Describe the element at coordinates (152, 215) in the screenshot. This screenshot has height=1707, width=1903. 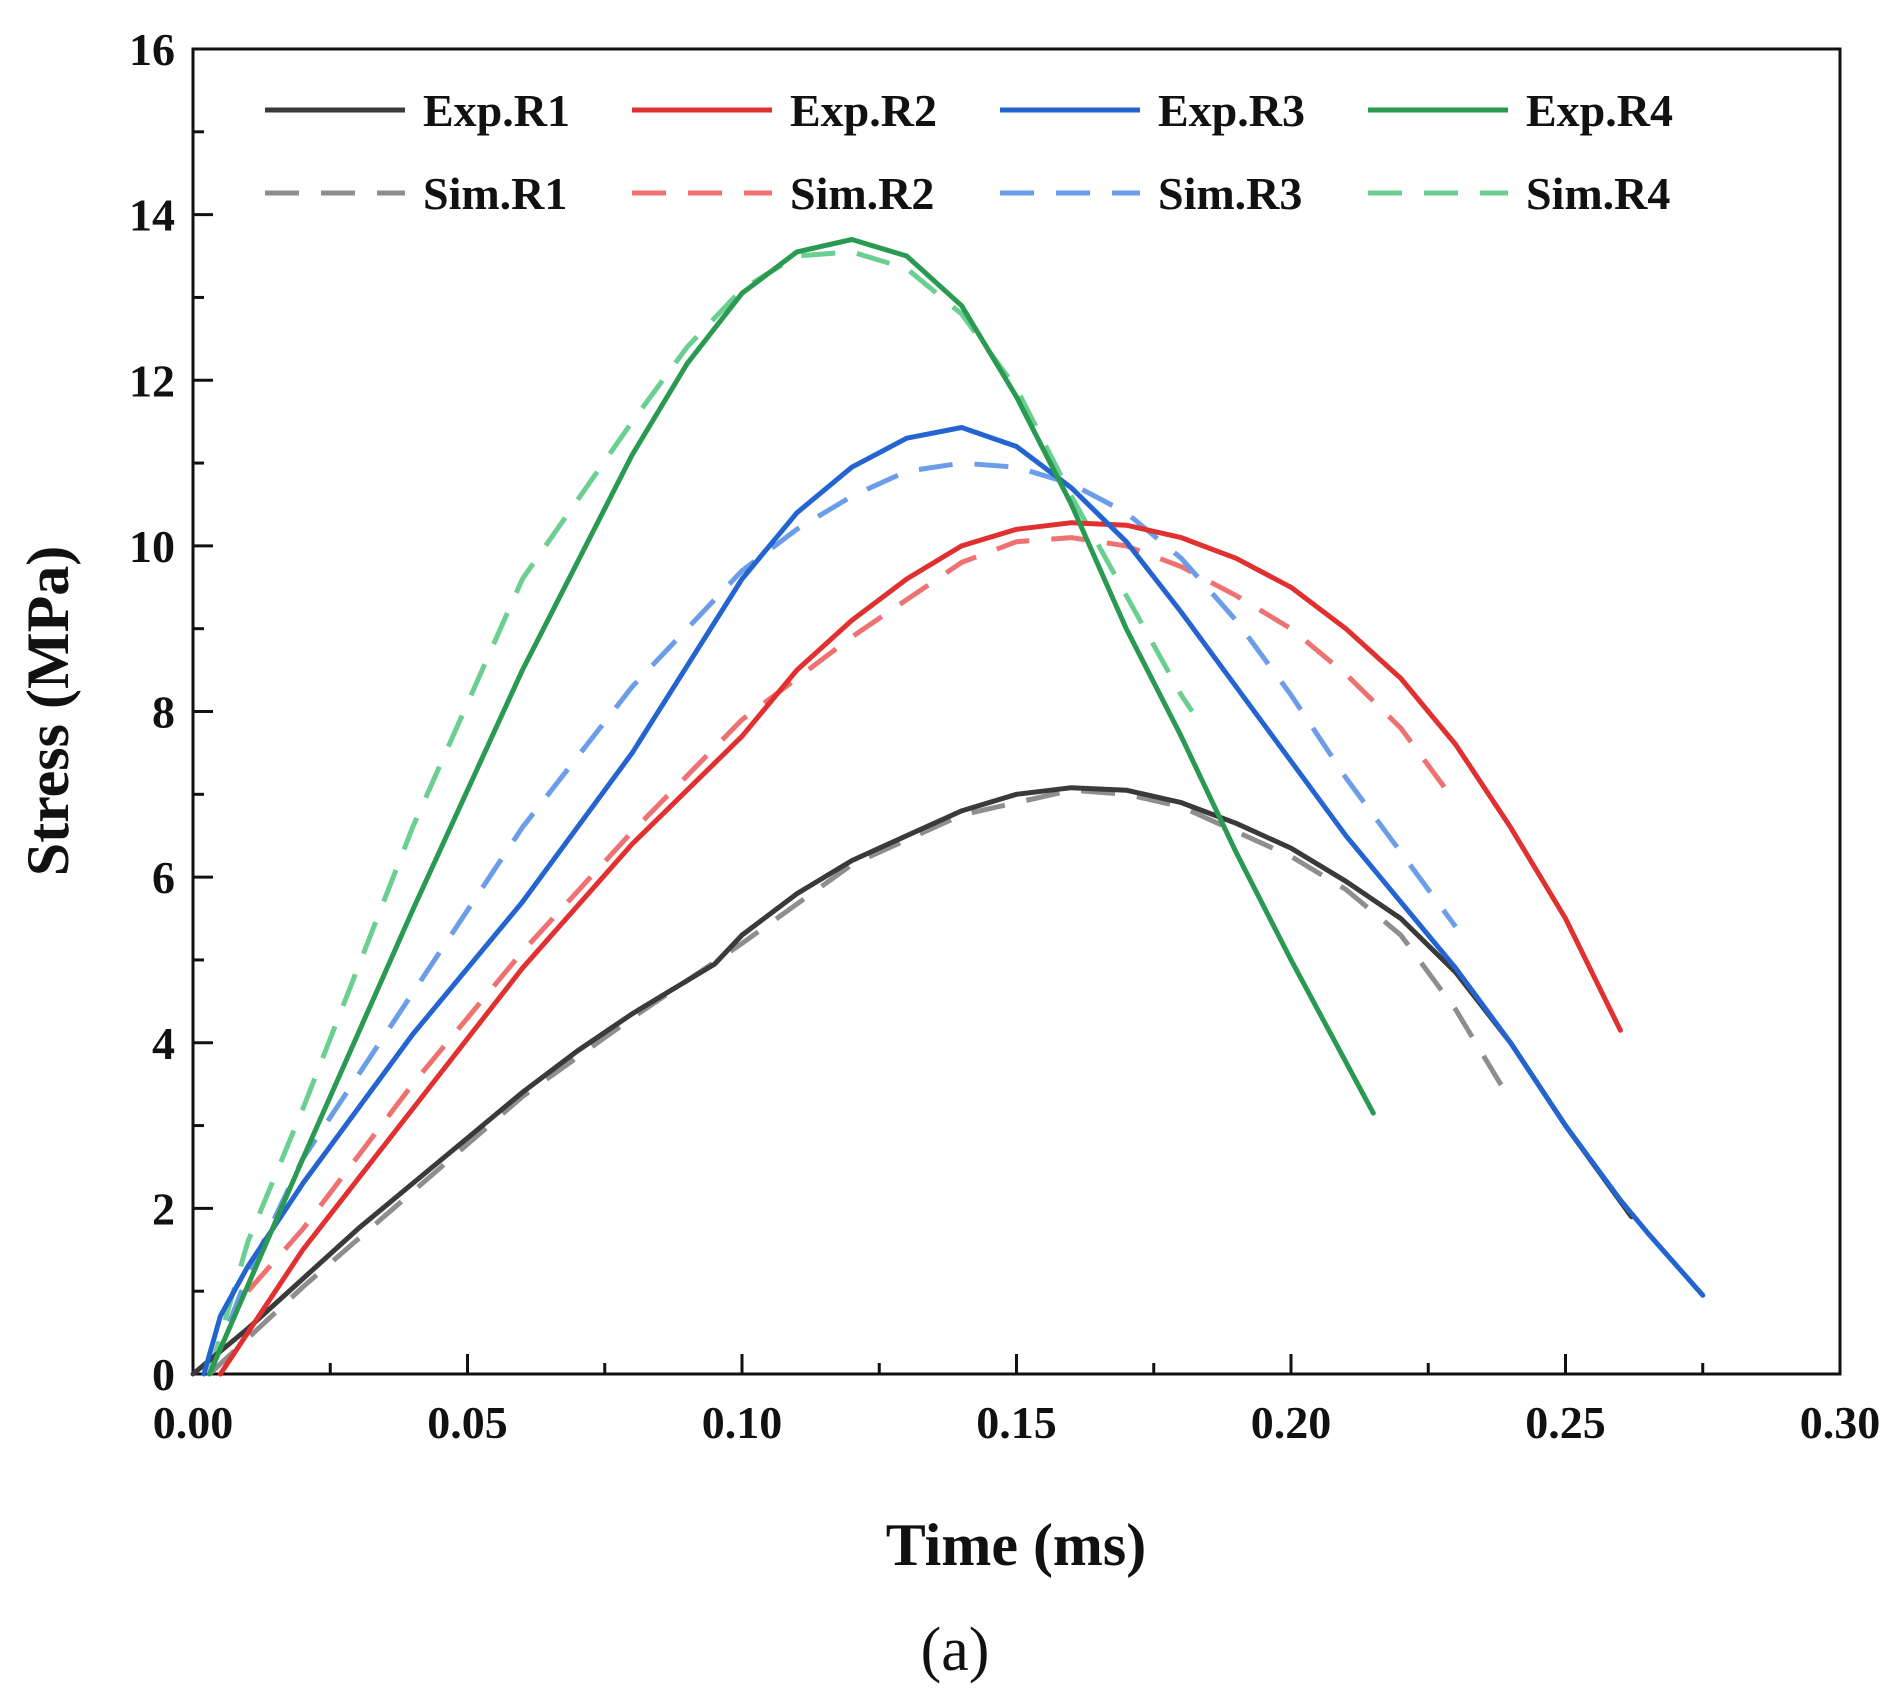
I see `y-tick-label: 14` at that location.